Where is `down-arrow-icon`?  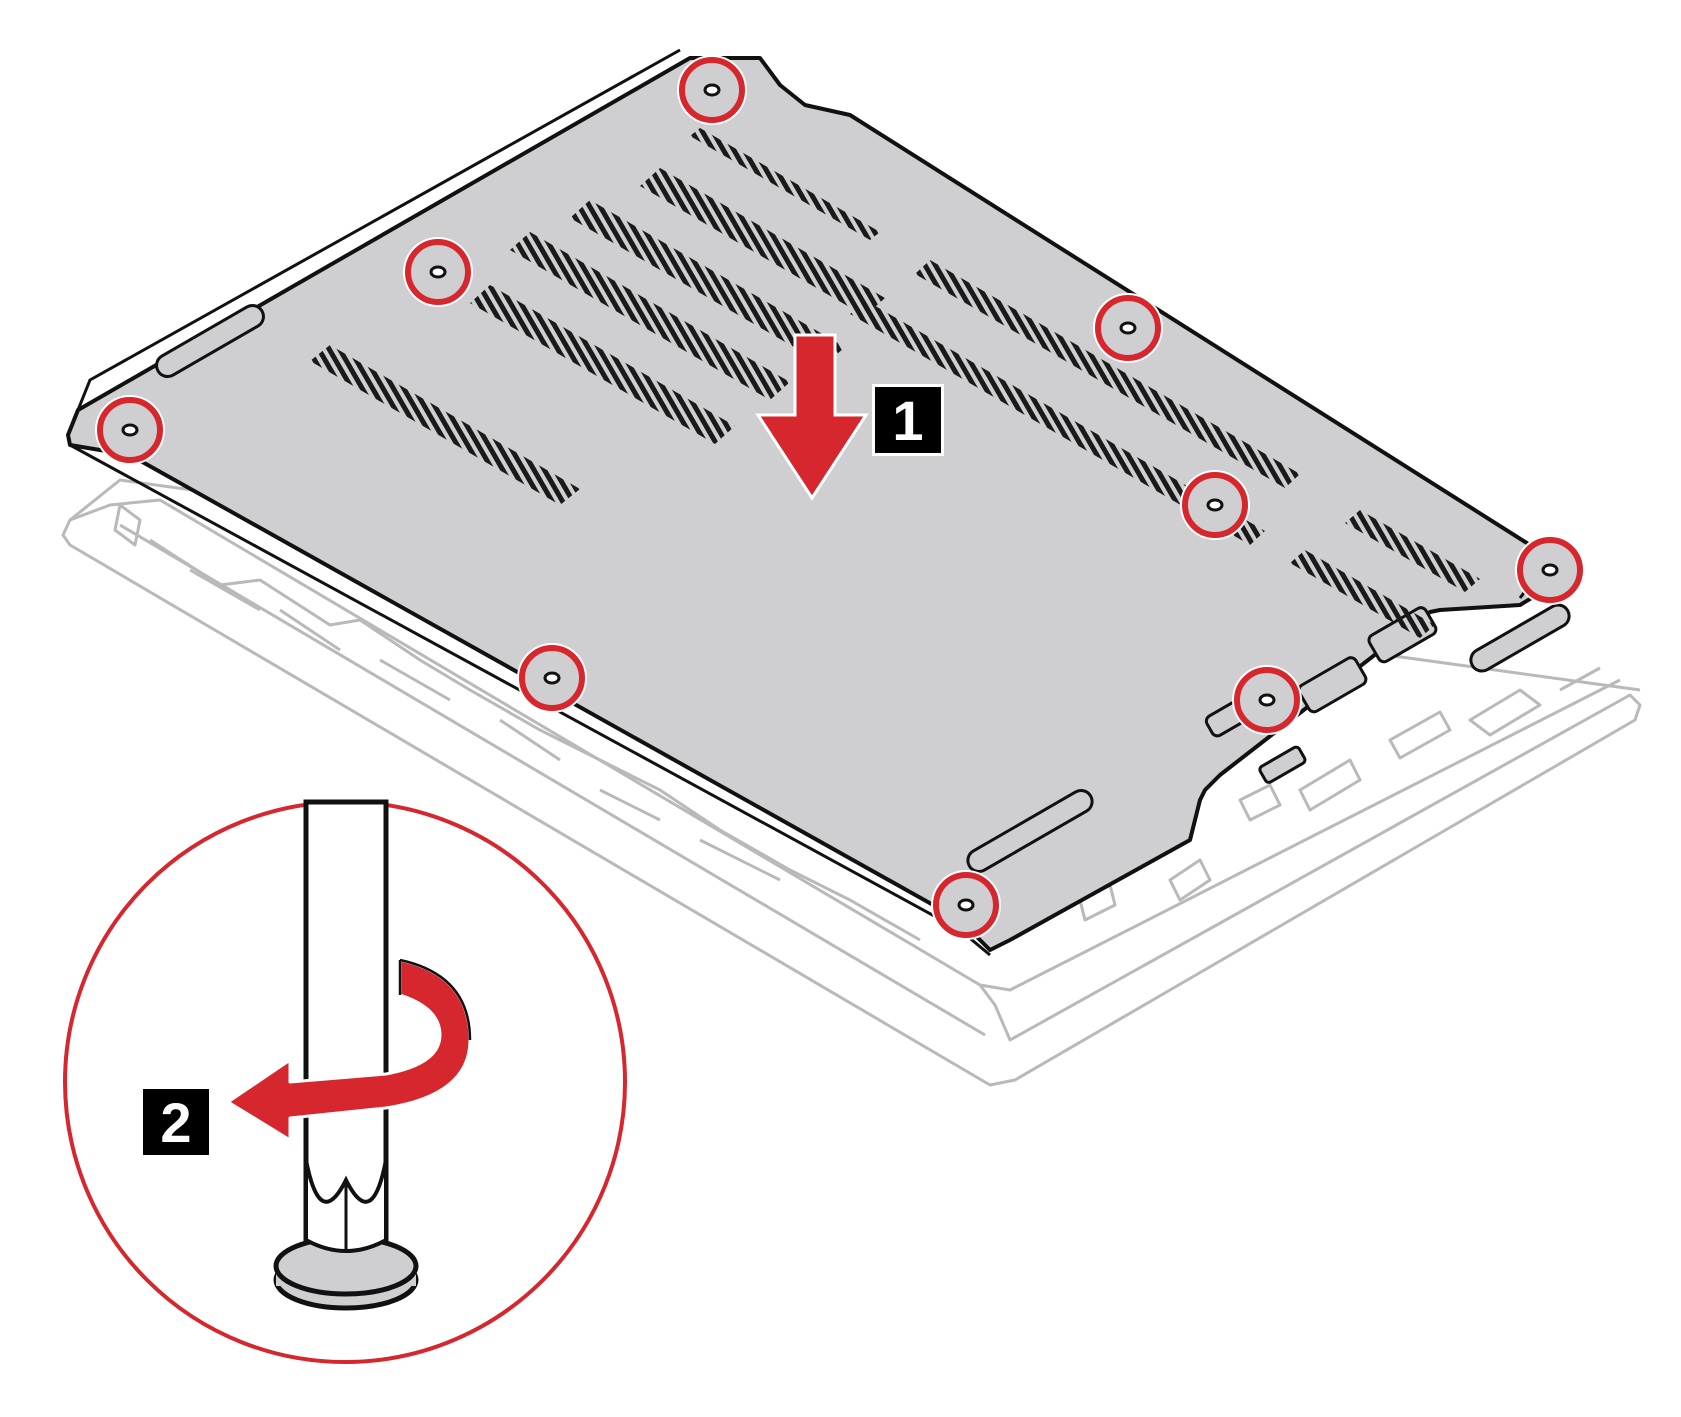 down-arrow-icon is located at coordinates (812, 417).